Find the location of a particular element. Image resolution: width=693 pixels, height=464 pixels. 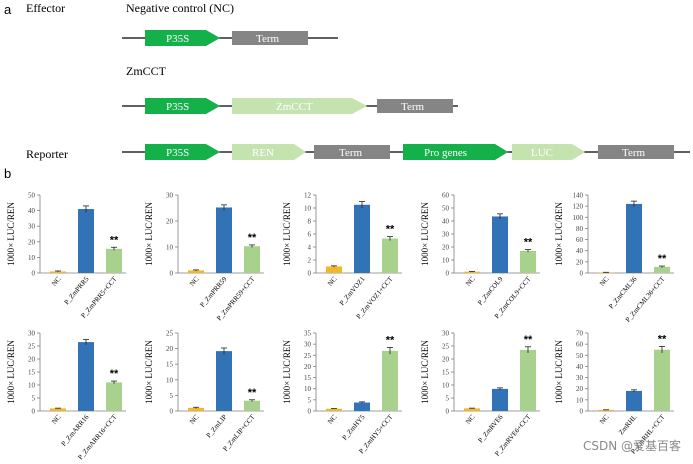

y-tick-label: 12 is located at coordinates (308, 196).